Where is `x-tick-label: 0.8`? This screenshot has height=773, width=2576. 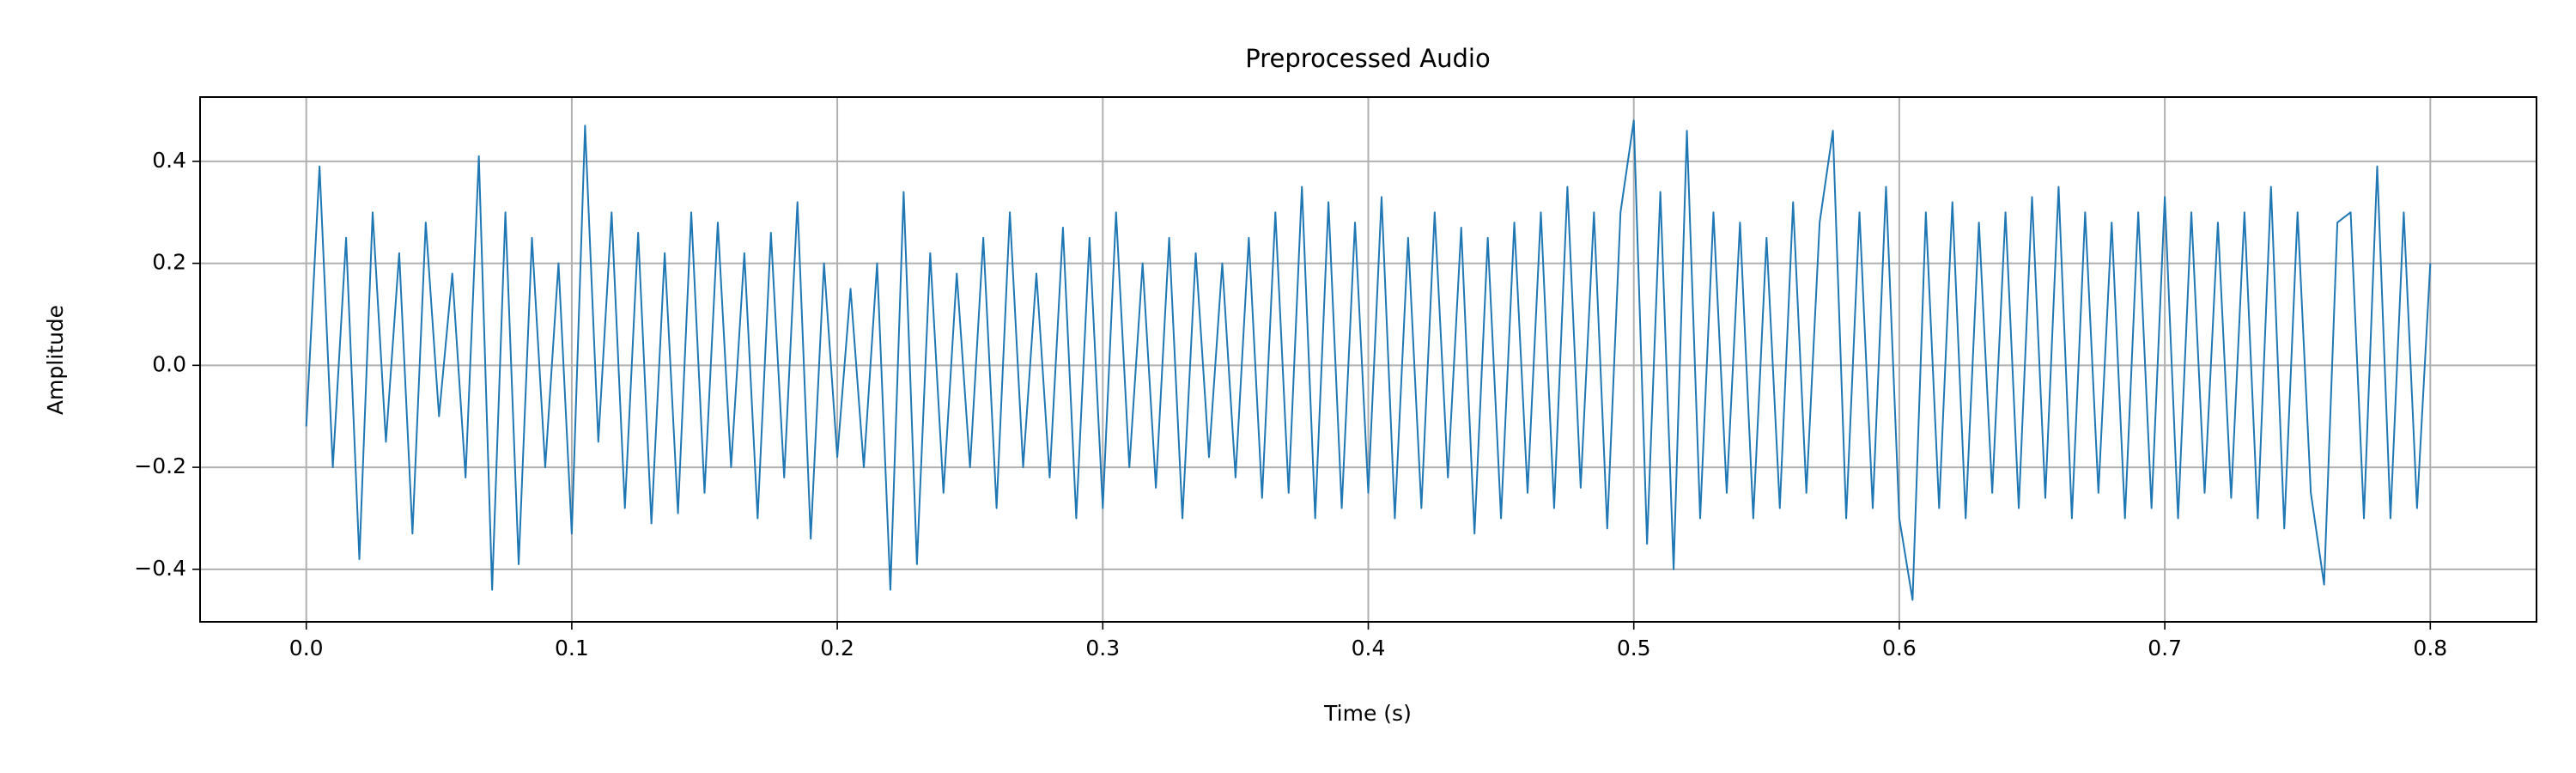
x-tick-label: 0.8 is located at coordinates (2430, 648).